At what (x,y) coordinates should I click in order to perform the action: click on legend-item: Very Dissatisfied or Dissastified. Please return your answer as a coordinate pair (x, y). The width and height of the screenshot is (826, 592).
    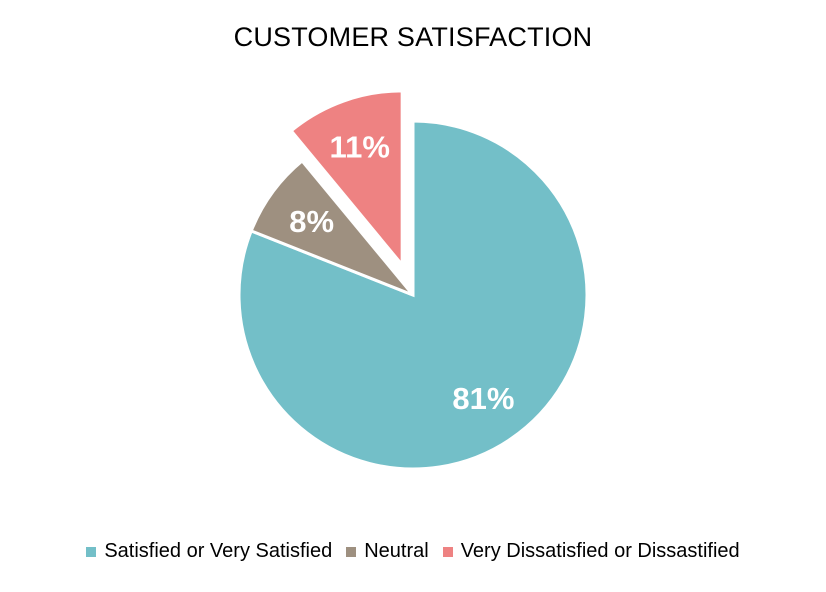
    Looking at the image, I should click on (591, 551).